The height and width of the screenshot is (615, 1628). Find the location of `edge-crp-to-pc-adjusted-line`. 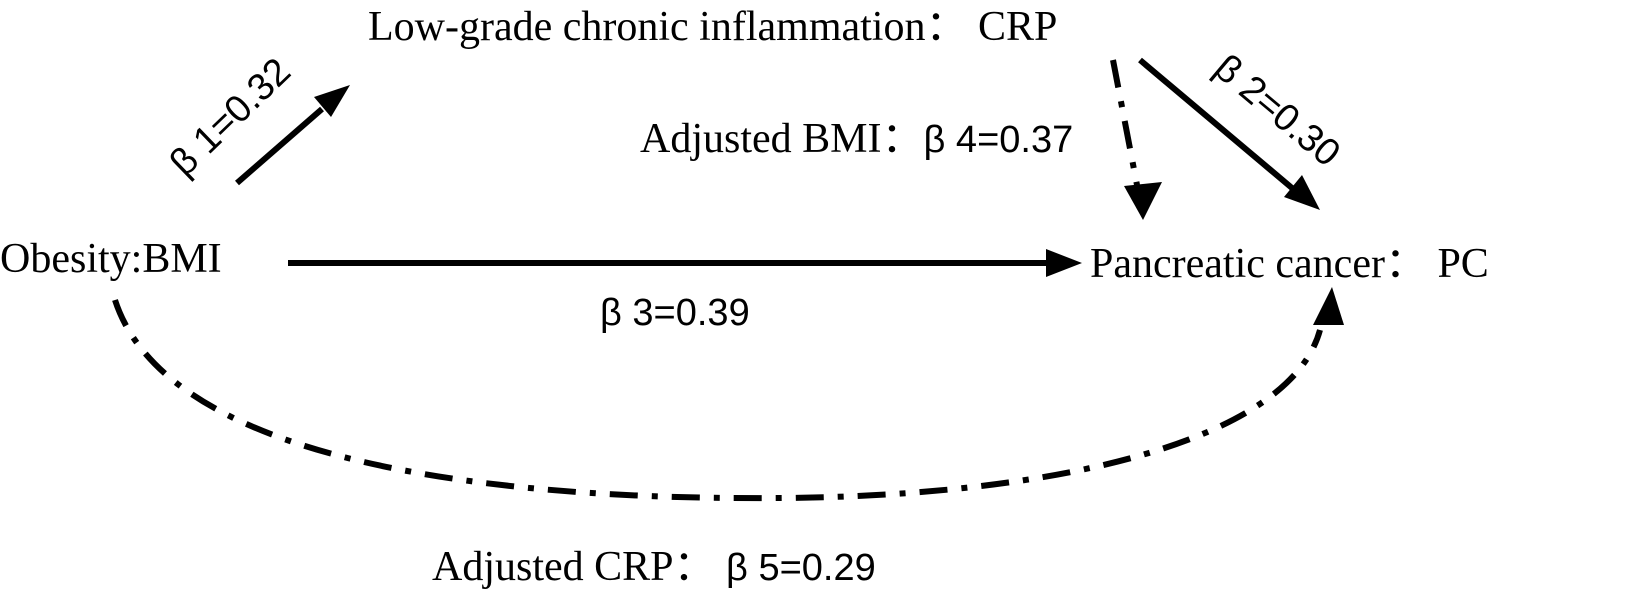

edge-crp-to-pc-adjusted-line is located at coordinates (1125, 122).